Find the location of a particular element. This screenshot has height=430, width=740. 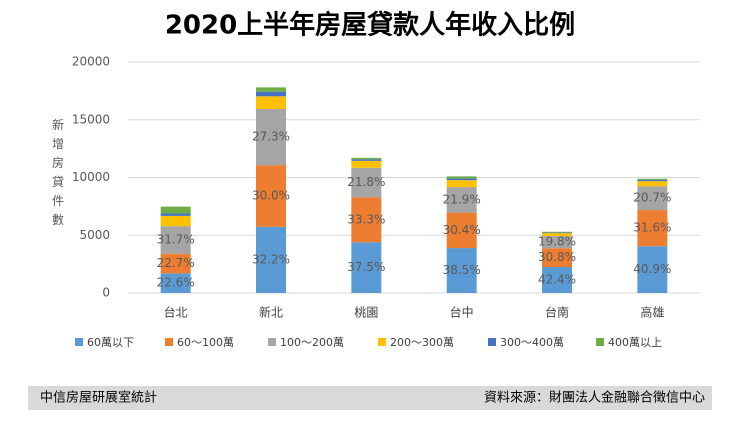

share-label: 37.5% is located at coordinates (366, 267).